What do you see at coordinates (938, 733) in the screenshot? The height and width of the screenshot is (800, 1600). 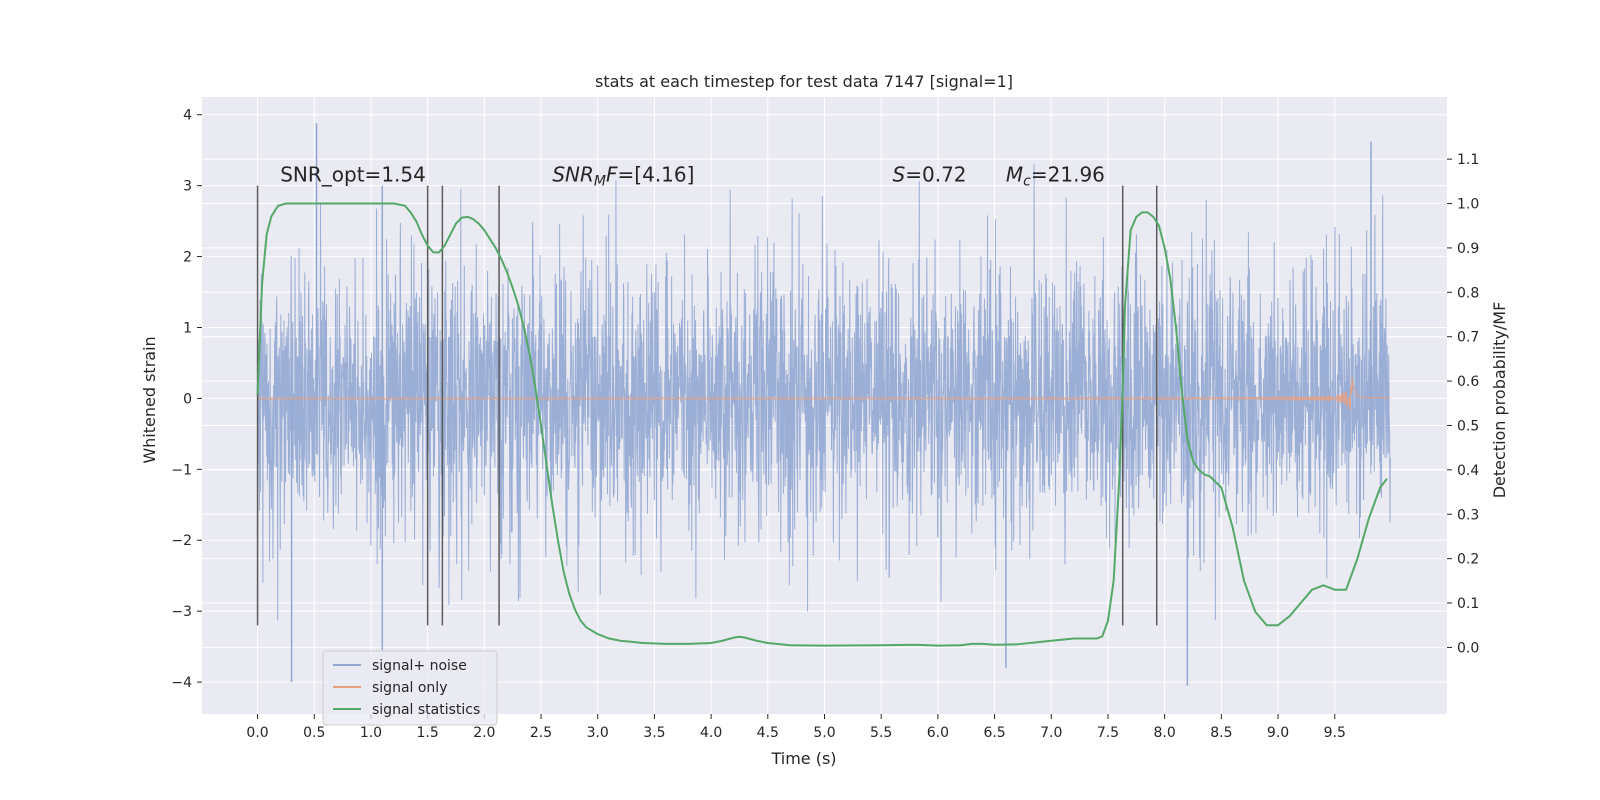 I see `x-tick-label: 6.0` at bounding box center [938, 733].